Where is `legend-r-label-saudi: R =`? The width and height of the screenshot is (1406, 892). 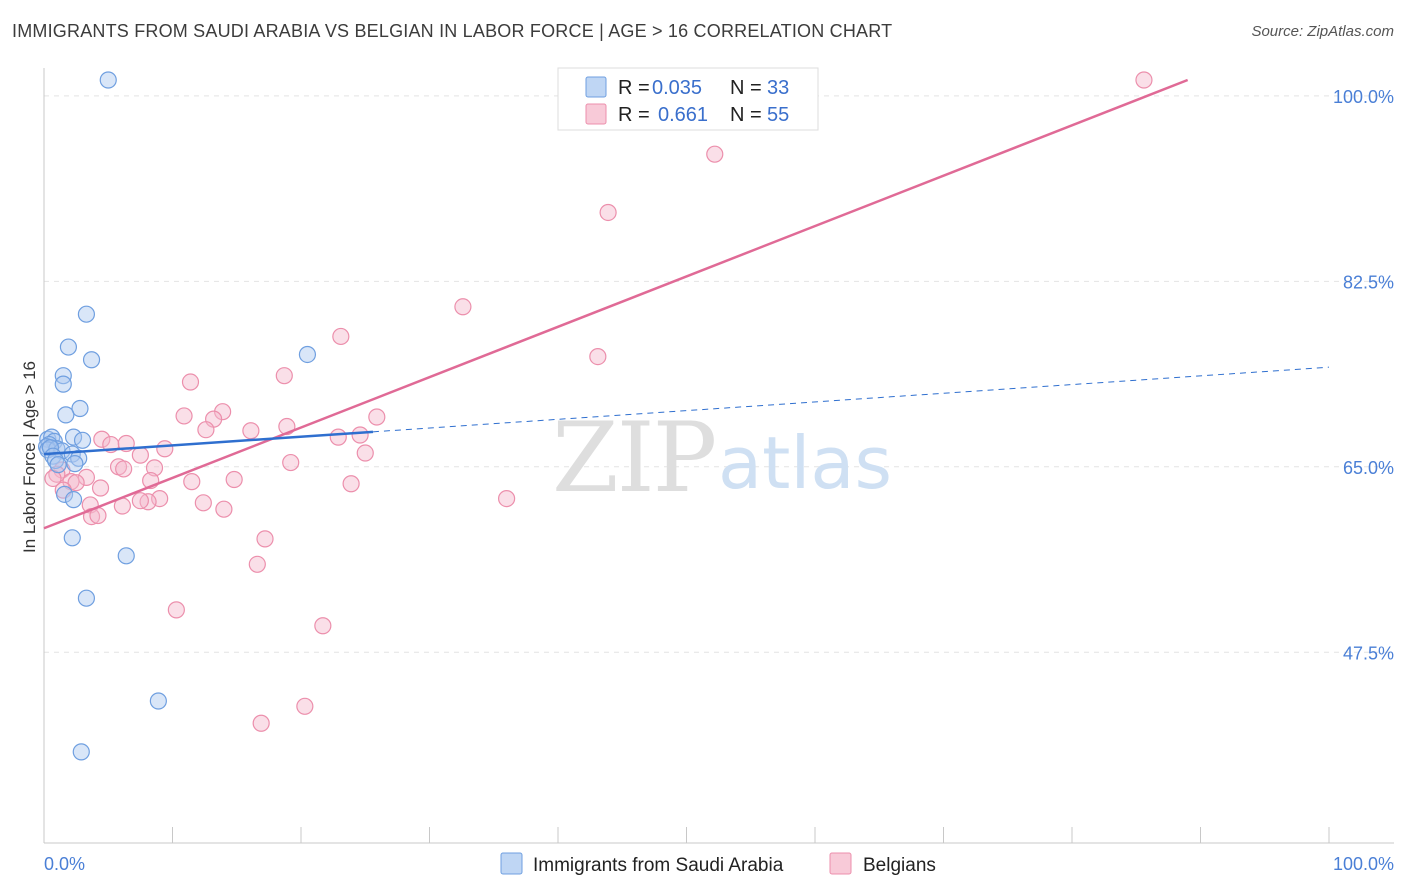 legend-r-label-saudi: R = is located at coordinates (634, 88).